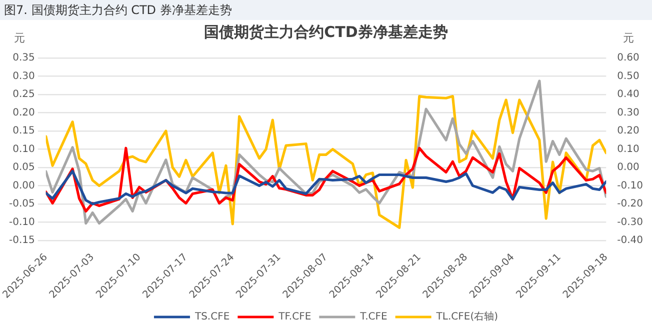 This screenshot has height=332, width=652. Describe the element at coordinates (23, 149) in the screenshot. I see `y-tick-label: 0.10` at that location.